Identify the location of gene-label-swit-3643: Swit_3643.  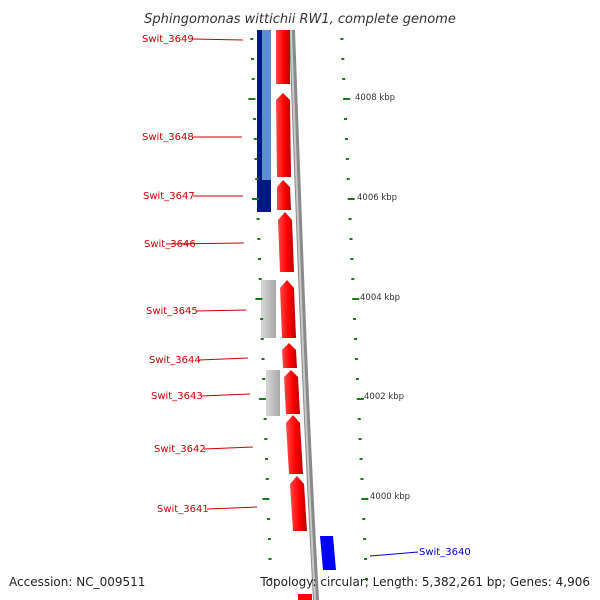
(177, 396).